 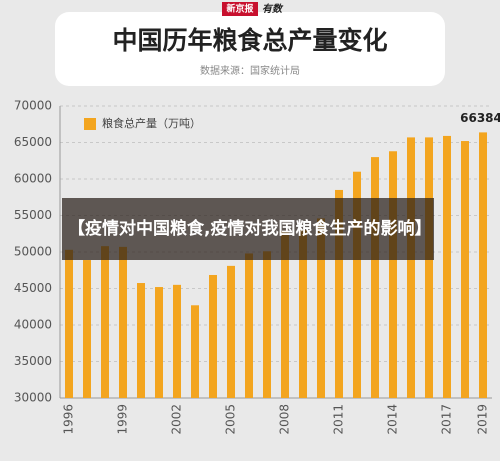 What do you see at coordinates (273, 9) in the screenshot?
I see `logo-sub: 有数` at bounding box center [273, 9].